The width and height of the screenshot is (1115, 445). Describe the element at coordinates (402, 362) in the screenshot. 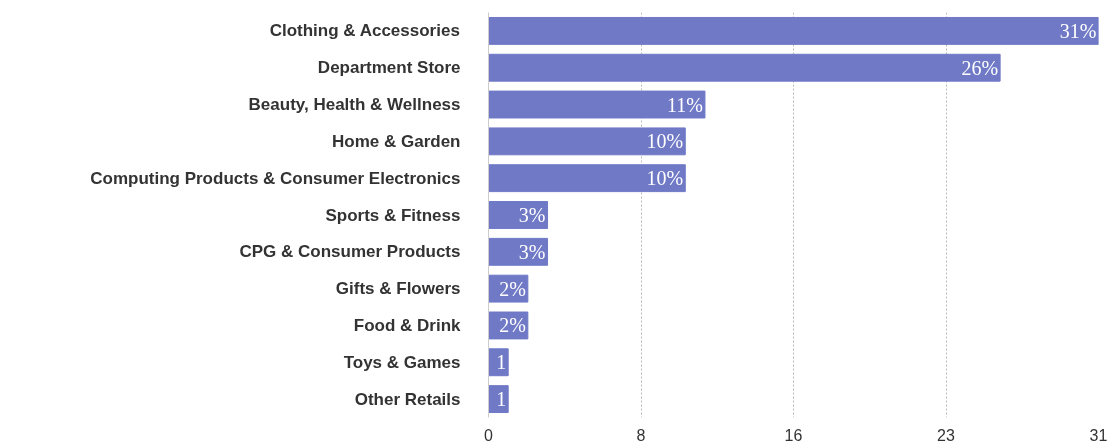

I see `y-tick-label: Toys & Games` at that location.